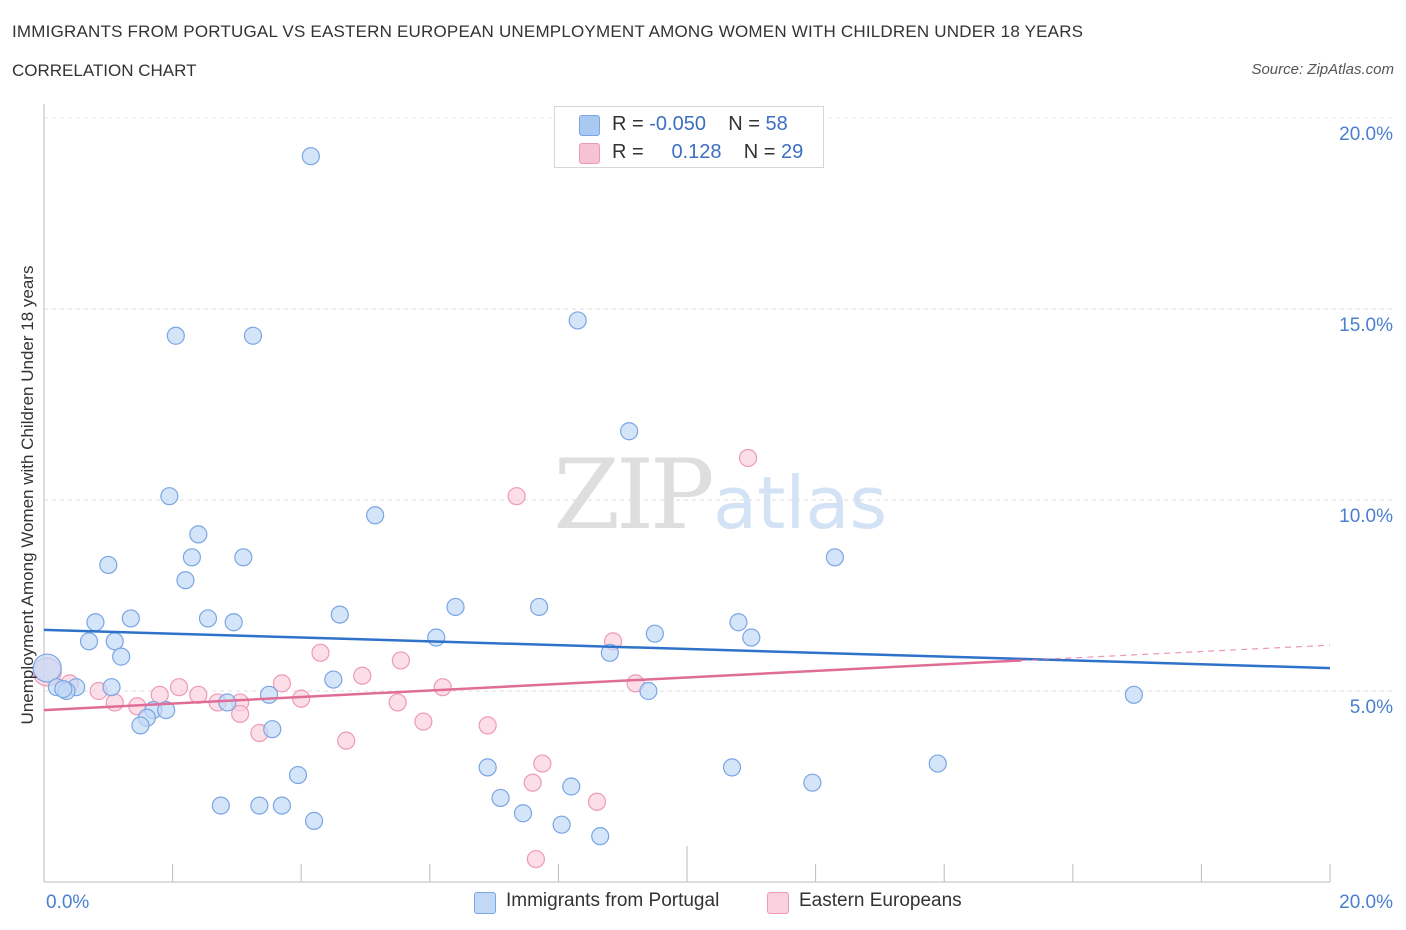 The width and height of the screenshot is (1406, 930). Describe the element at coordinates (1322, 69) in the screenshot. I see `chart-source: Source: ZipAtlas.com` at that location.